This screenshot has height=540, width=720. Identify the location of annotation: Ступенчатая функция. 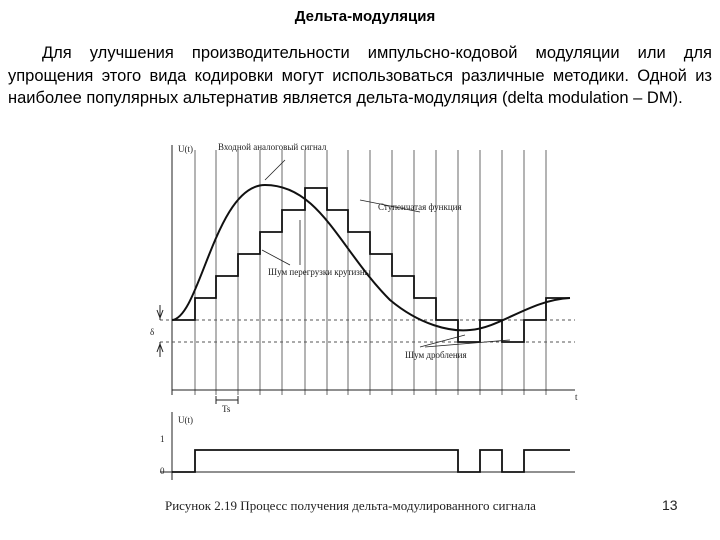
(420, 207).